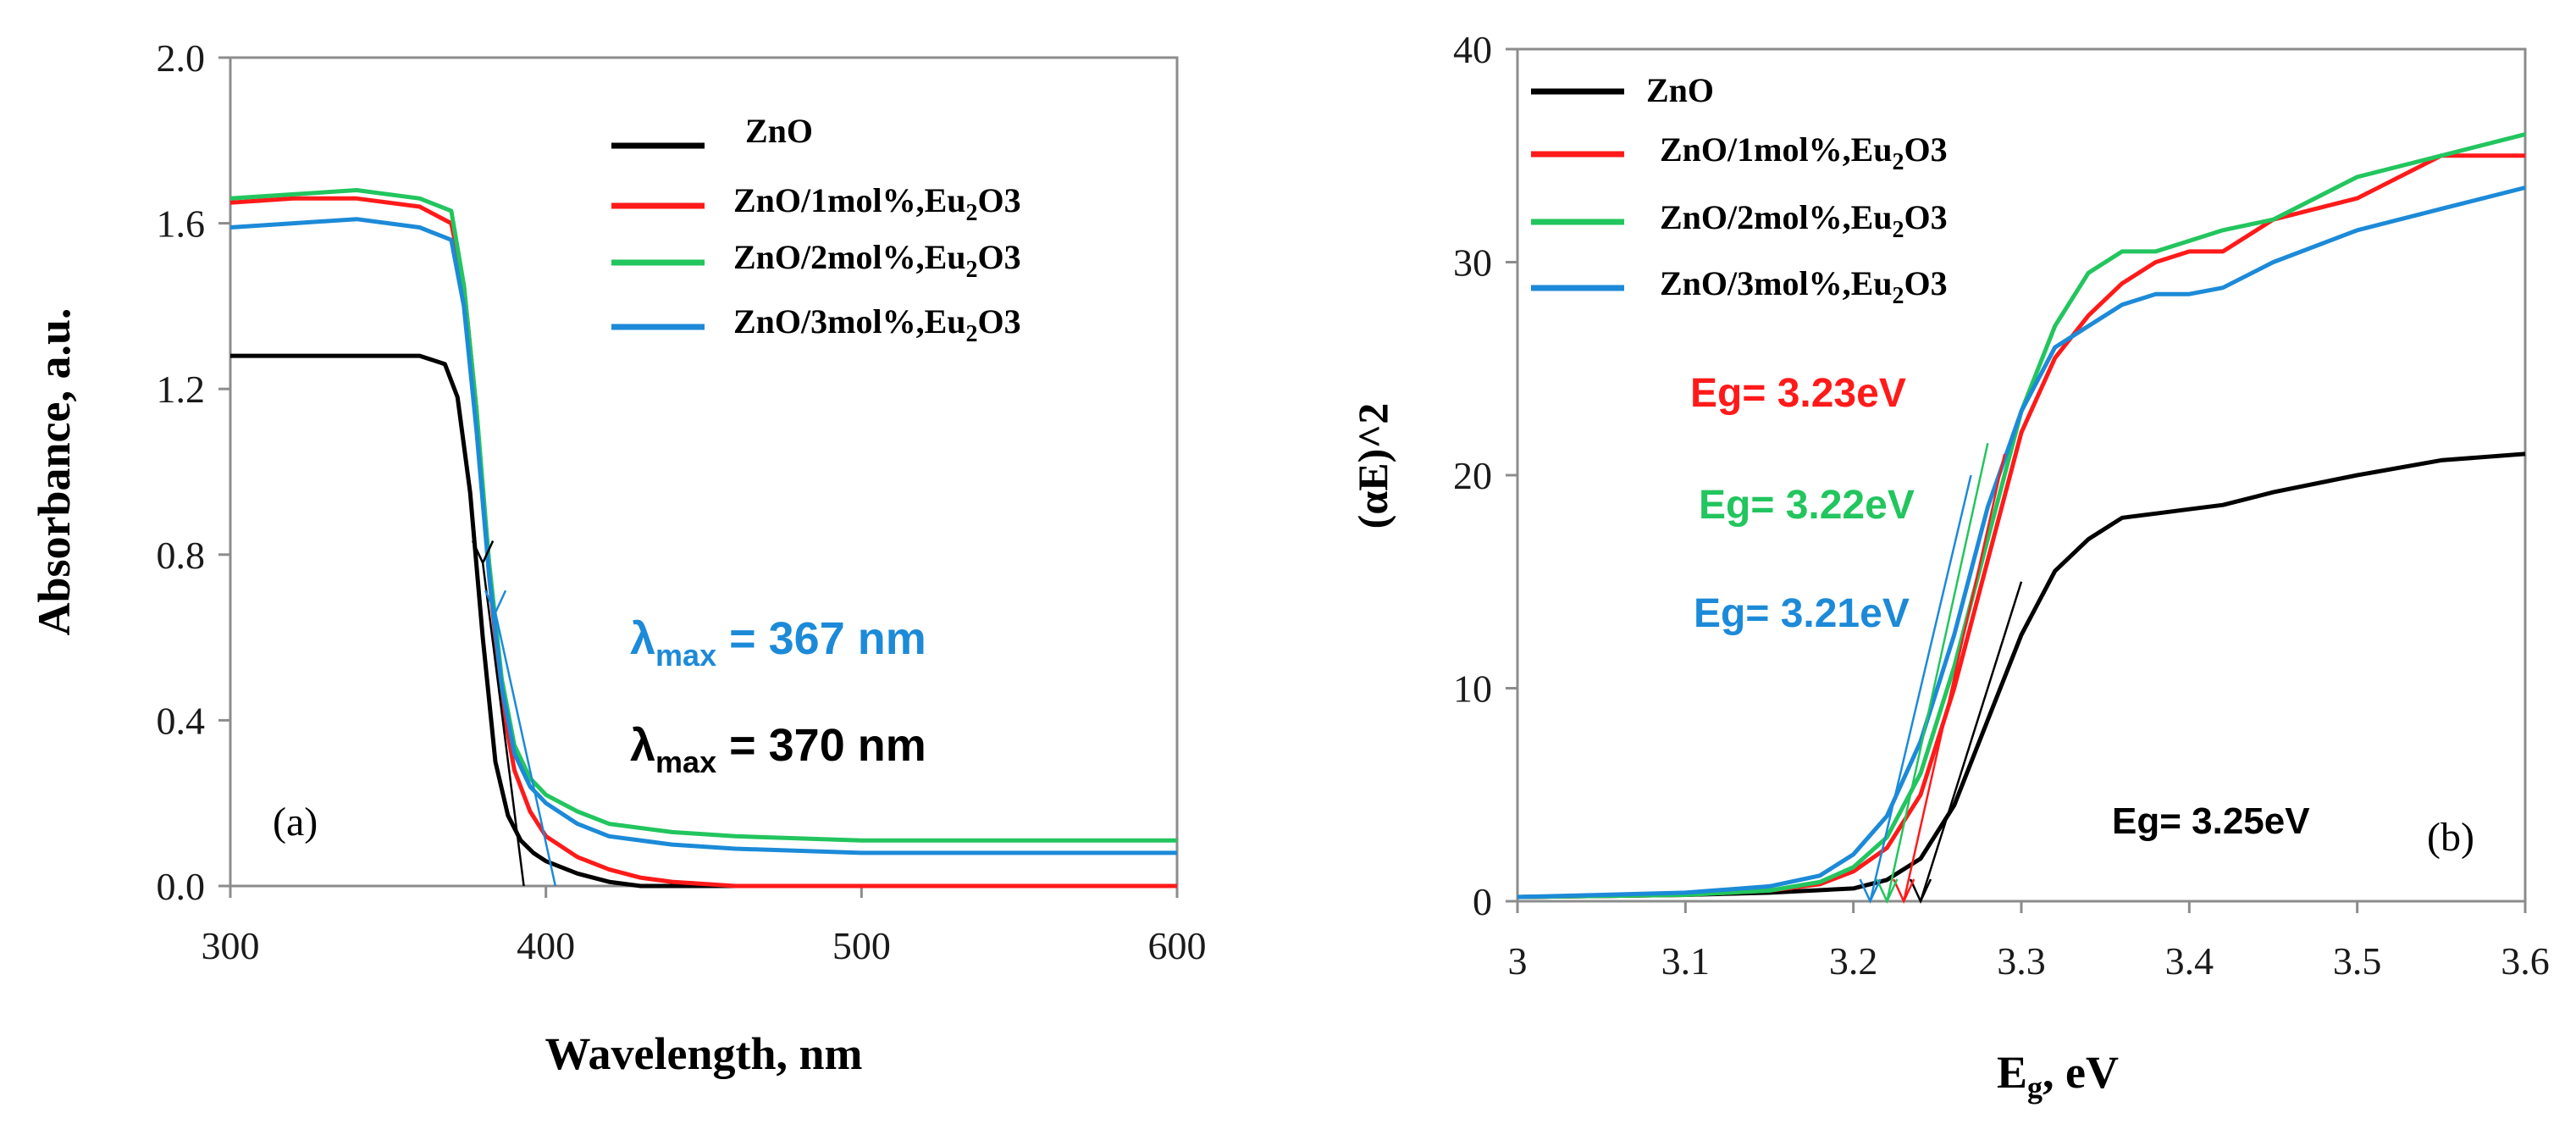  I want to click on panel-a-x-tick-labels: 300 400 500 600, so click(704, 946).